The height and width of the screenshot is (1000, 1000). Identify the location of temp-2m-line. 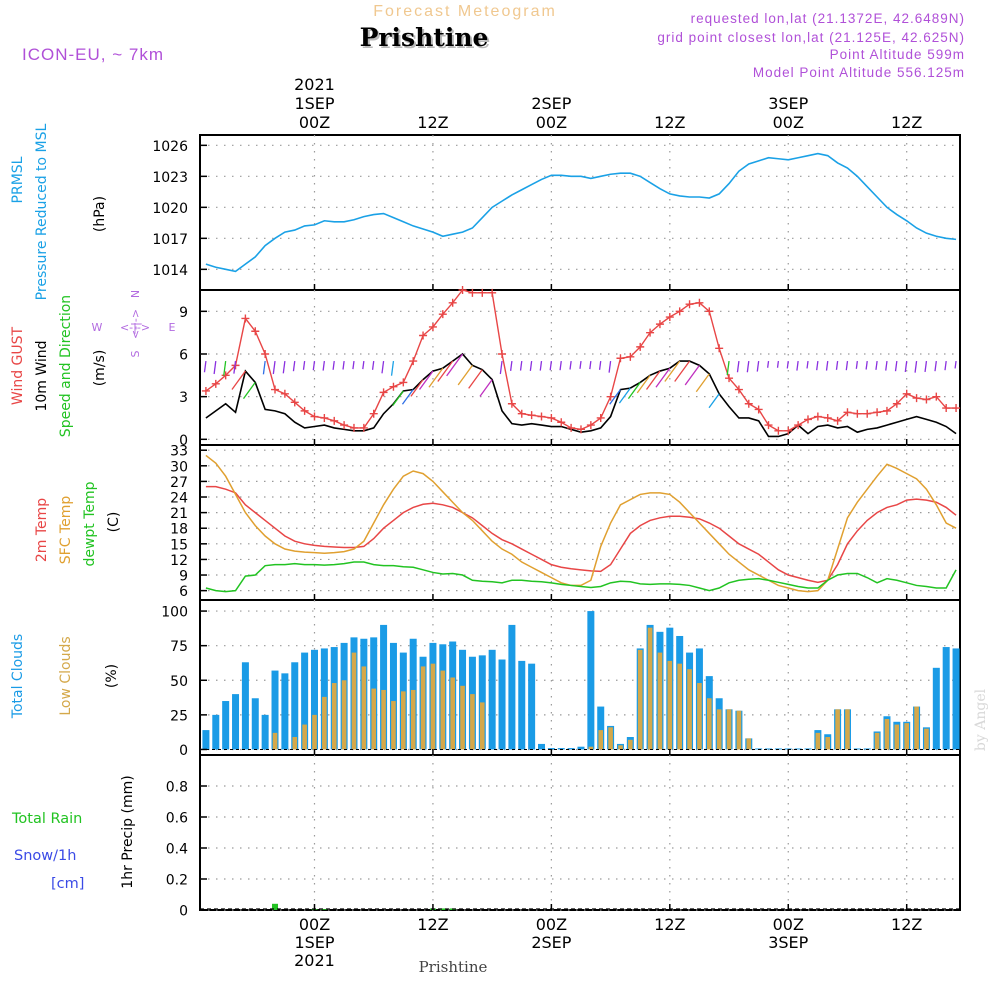
(581, 534).